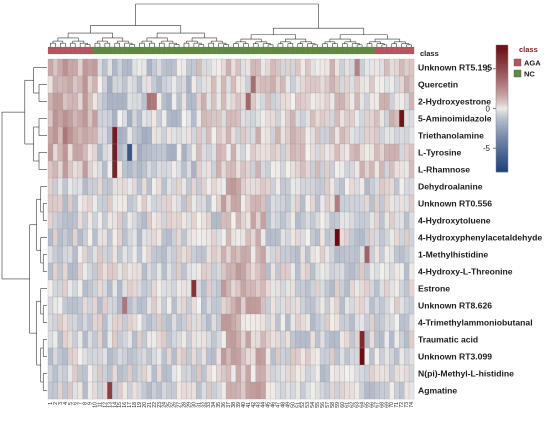 The height and width of the screenshot is (430, 550). What do you see at coordinates (412, 405) in the screenshot?
I see `column-label: 74` at bounding box center [412, 405].